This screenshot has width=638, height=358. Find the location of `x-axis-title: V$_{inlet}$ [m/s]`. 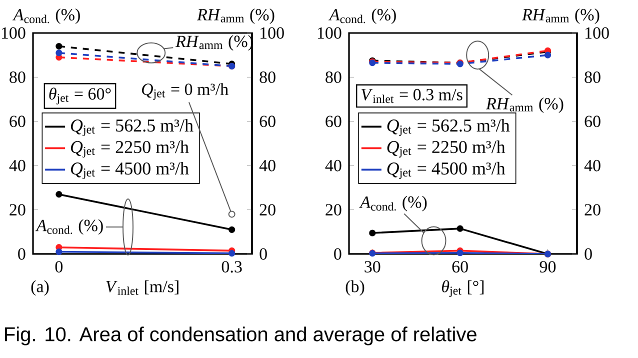

x-axis-title: V$_{inlet}$ [m/s] is located at coordinates (142, 287).